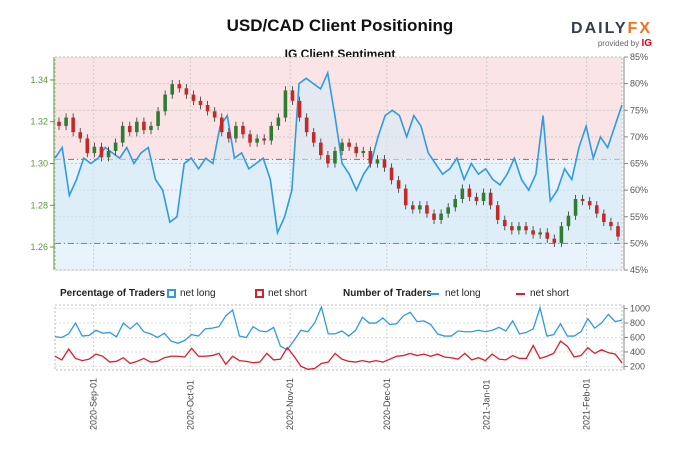 This screenshot has height=453, width=680. Describe the element at coordinates (198, 293) in the screenshot. I see `legend-pct-long: net long` at that location.